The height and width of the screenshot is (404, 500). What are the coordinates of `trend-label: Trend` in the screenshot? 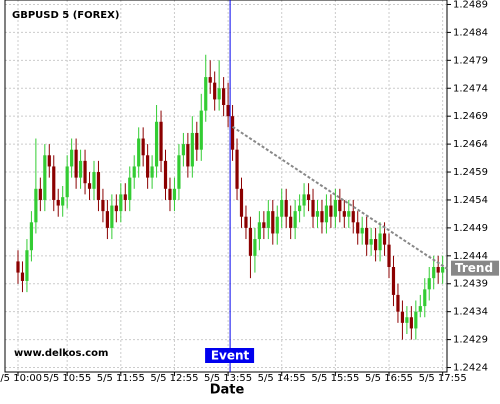 It's located at (474, 268).